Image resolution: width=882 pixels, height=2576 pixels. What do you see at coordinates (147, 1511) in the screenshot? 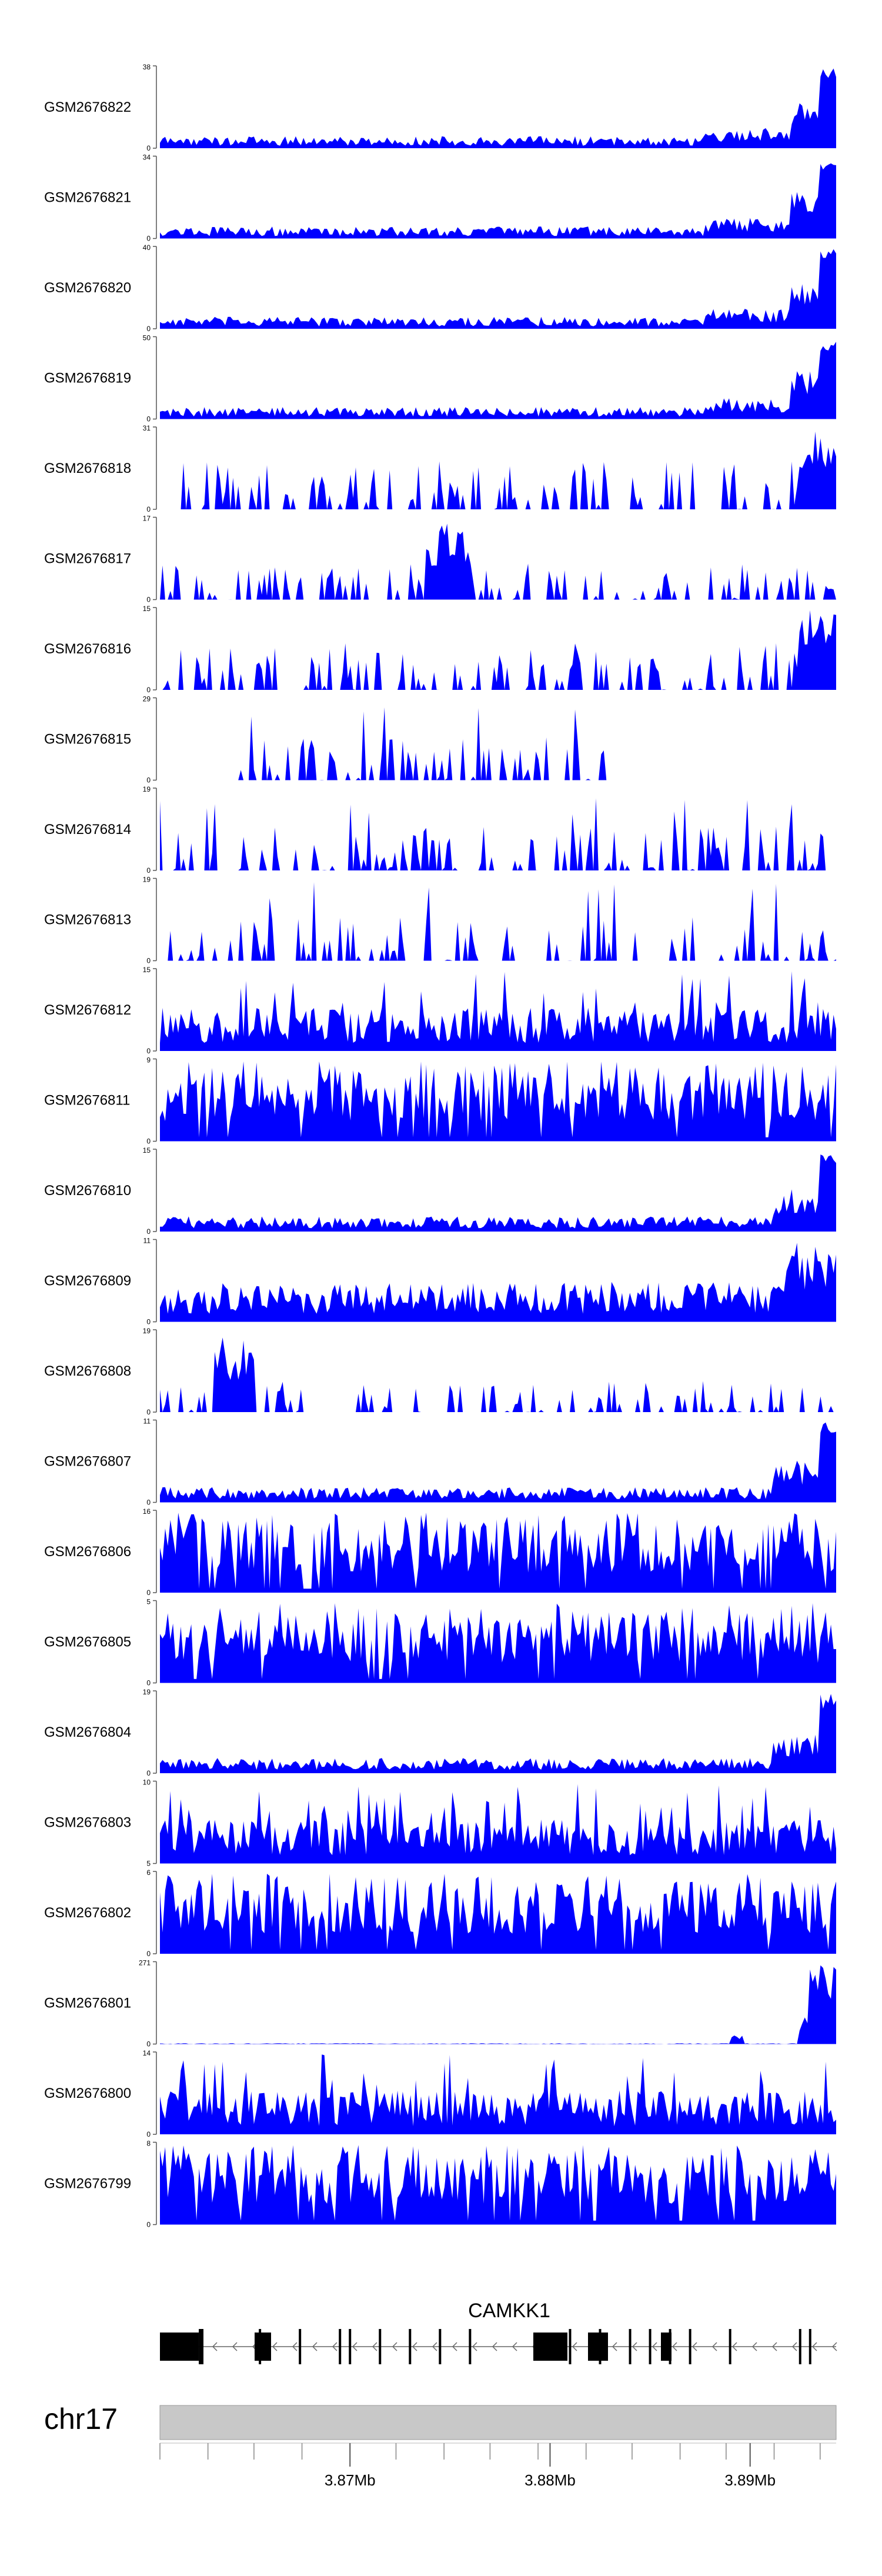
I see `y-max-label: 16` at bounding box center [147, 1511].